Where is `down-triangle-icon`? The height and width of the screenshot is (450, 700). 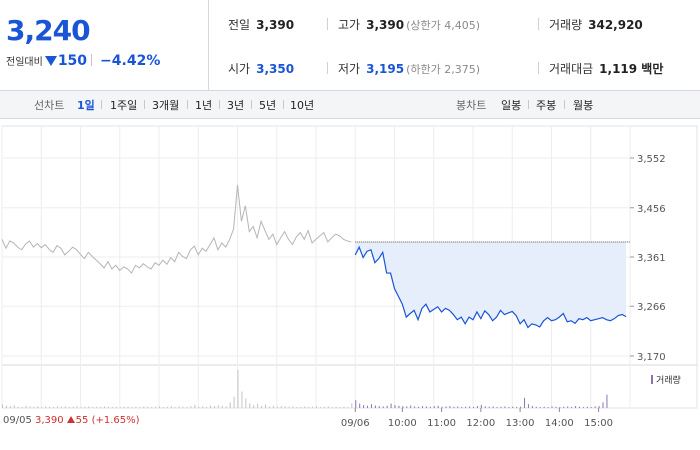
down-triangle-icon is located at coordinates (50, 61).